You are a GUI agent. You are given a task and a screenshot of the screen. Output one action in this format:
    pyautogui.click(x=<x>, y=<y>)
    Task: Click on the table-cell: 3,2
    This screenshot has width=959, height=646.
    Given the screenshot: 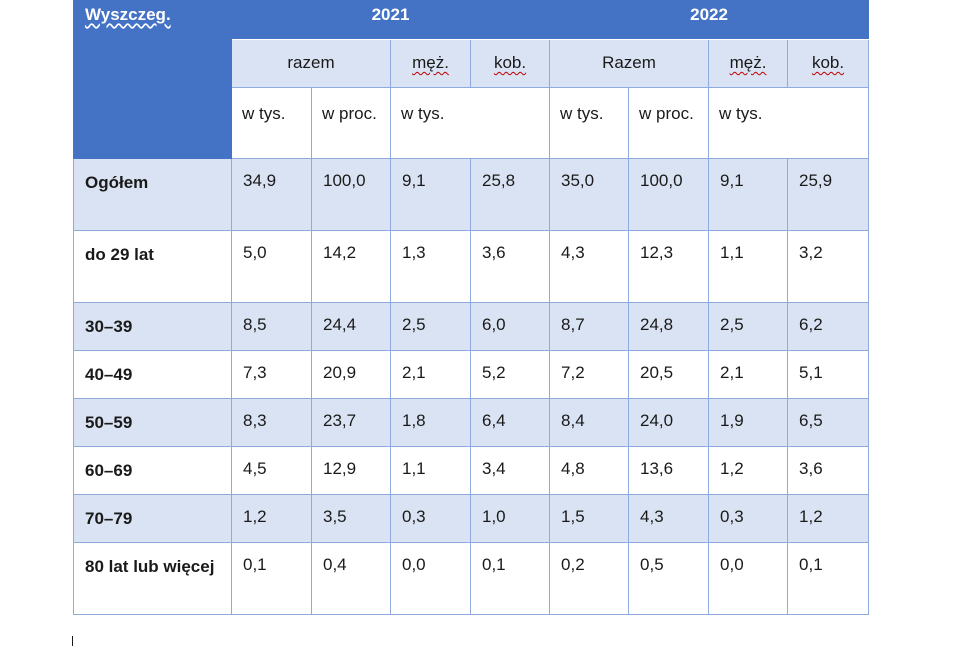 What is the action you would take?
    pyautogui.click(x=828, y=266)
    